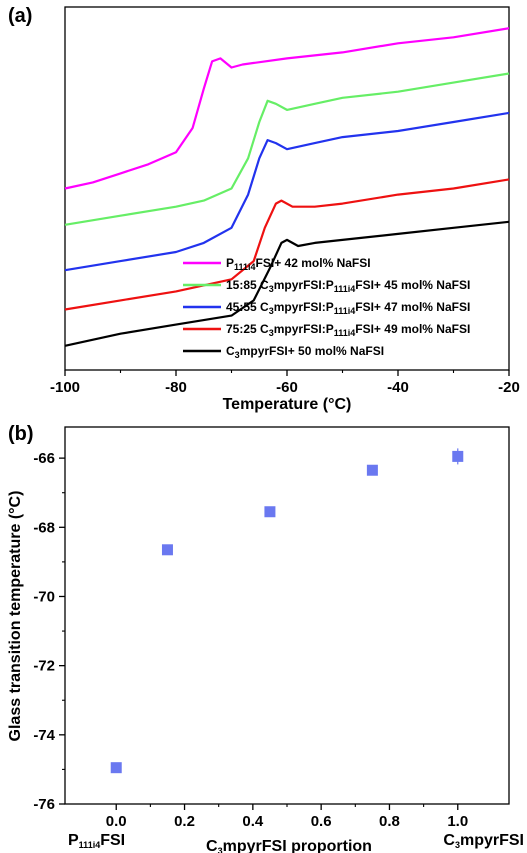 The width and height of the screenshot is (527, 853). What do you see at coordinates (298, 264) in the screenshot?
I see `legend-entry-1: P111i4FSI+ 42 mol% NaFSI` at bounding box center [298, 264].